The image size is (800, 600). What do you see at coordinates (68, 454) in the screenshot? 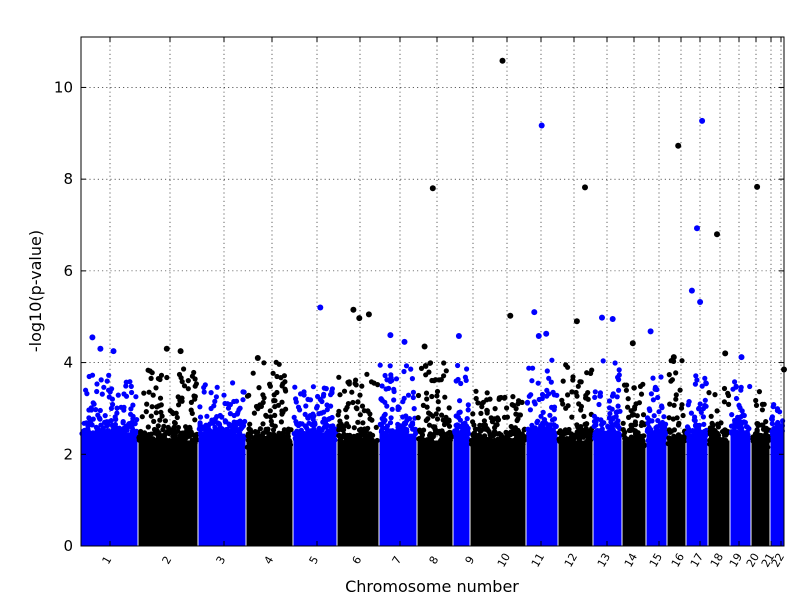
I see `y-tick-label: 2` at bounding box center [68, 454].